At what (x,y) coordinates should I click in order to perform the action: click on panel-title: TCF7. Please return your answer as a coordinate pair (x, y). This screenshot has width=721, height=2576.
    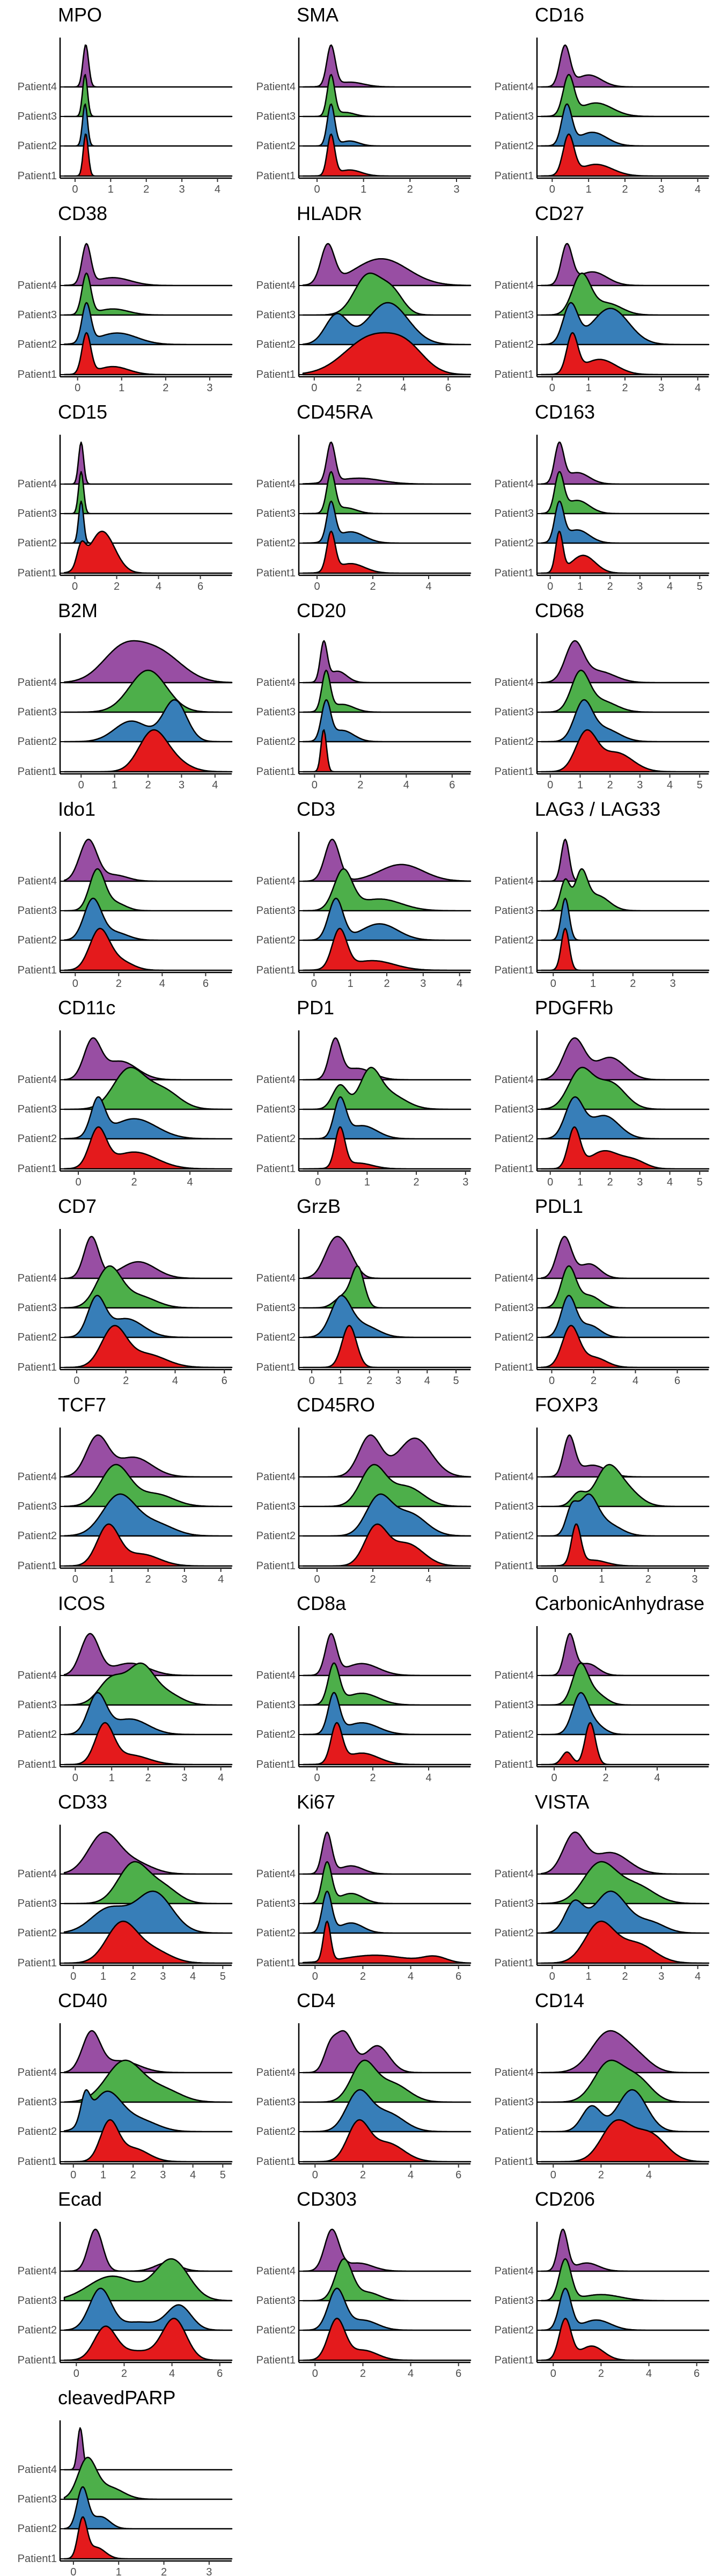
    Looking at the image, I should click on (82, 1405).